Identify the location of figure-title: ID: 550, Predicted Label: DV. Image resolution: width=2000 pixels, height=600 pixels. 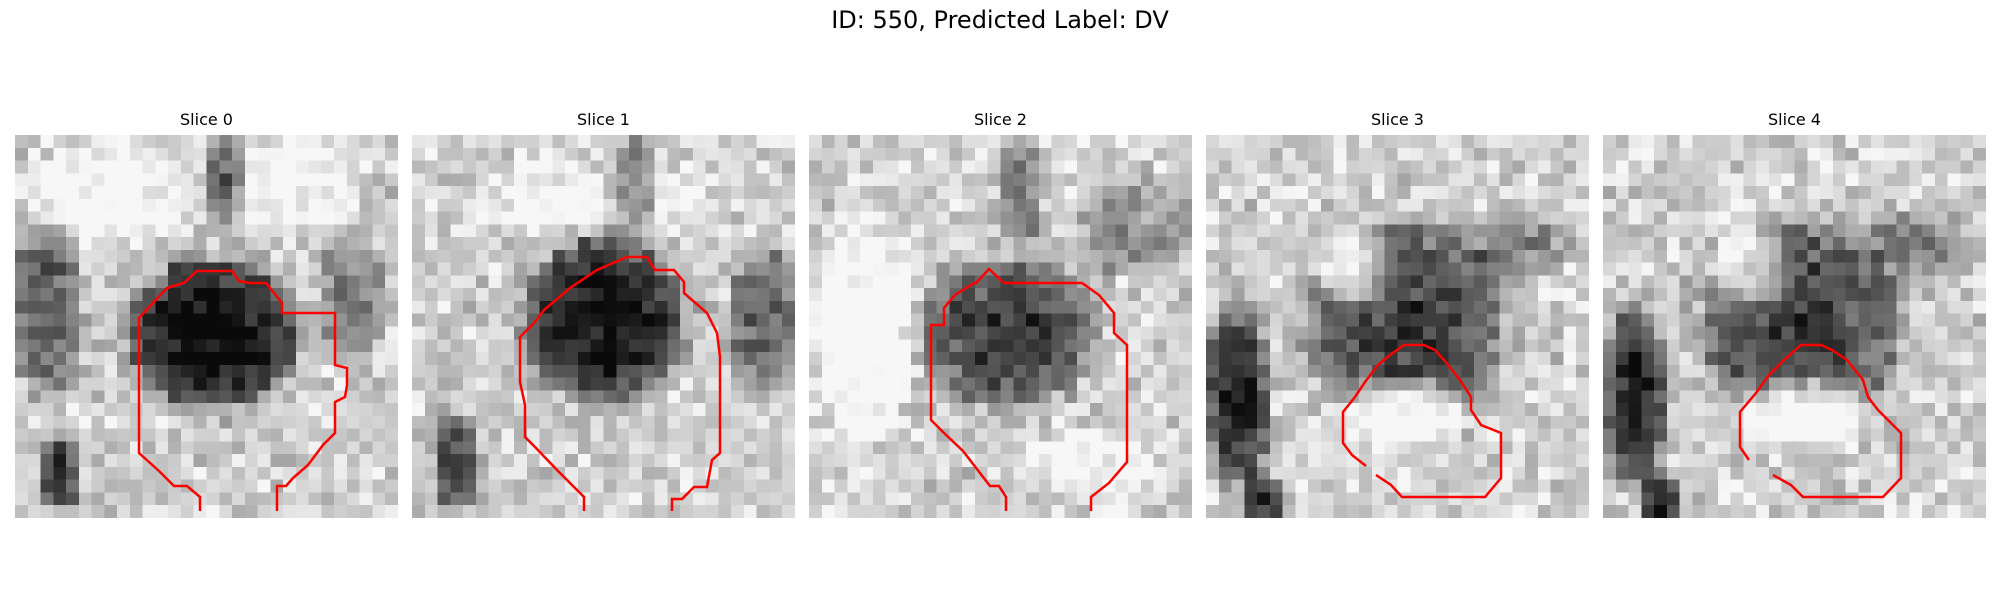
(1000, 20).